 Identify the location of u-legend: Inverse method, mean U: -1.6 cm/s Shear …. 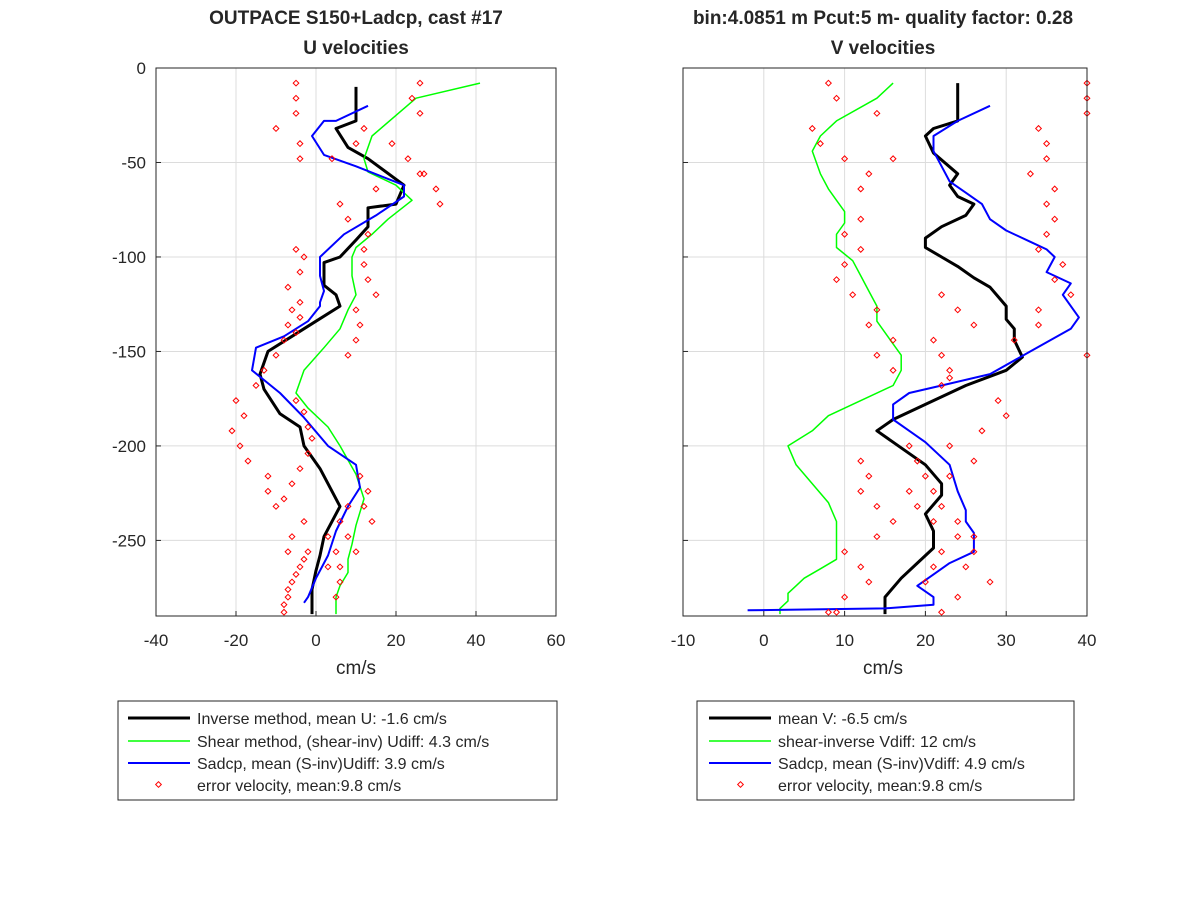
(337, 750).